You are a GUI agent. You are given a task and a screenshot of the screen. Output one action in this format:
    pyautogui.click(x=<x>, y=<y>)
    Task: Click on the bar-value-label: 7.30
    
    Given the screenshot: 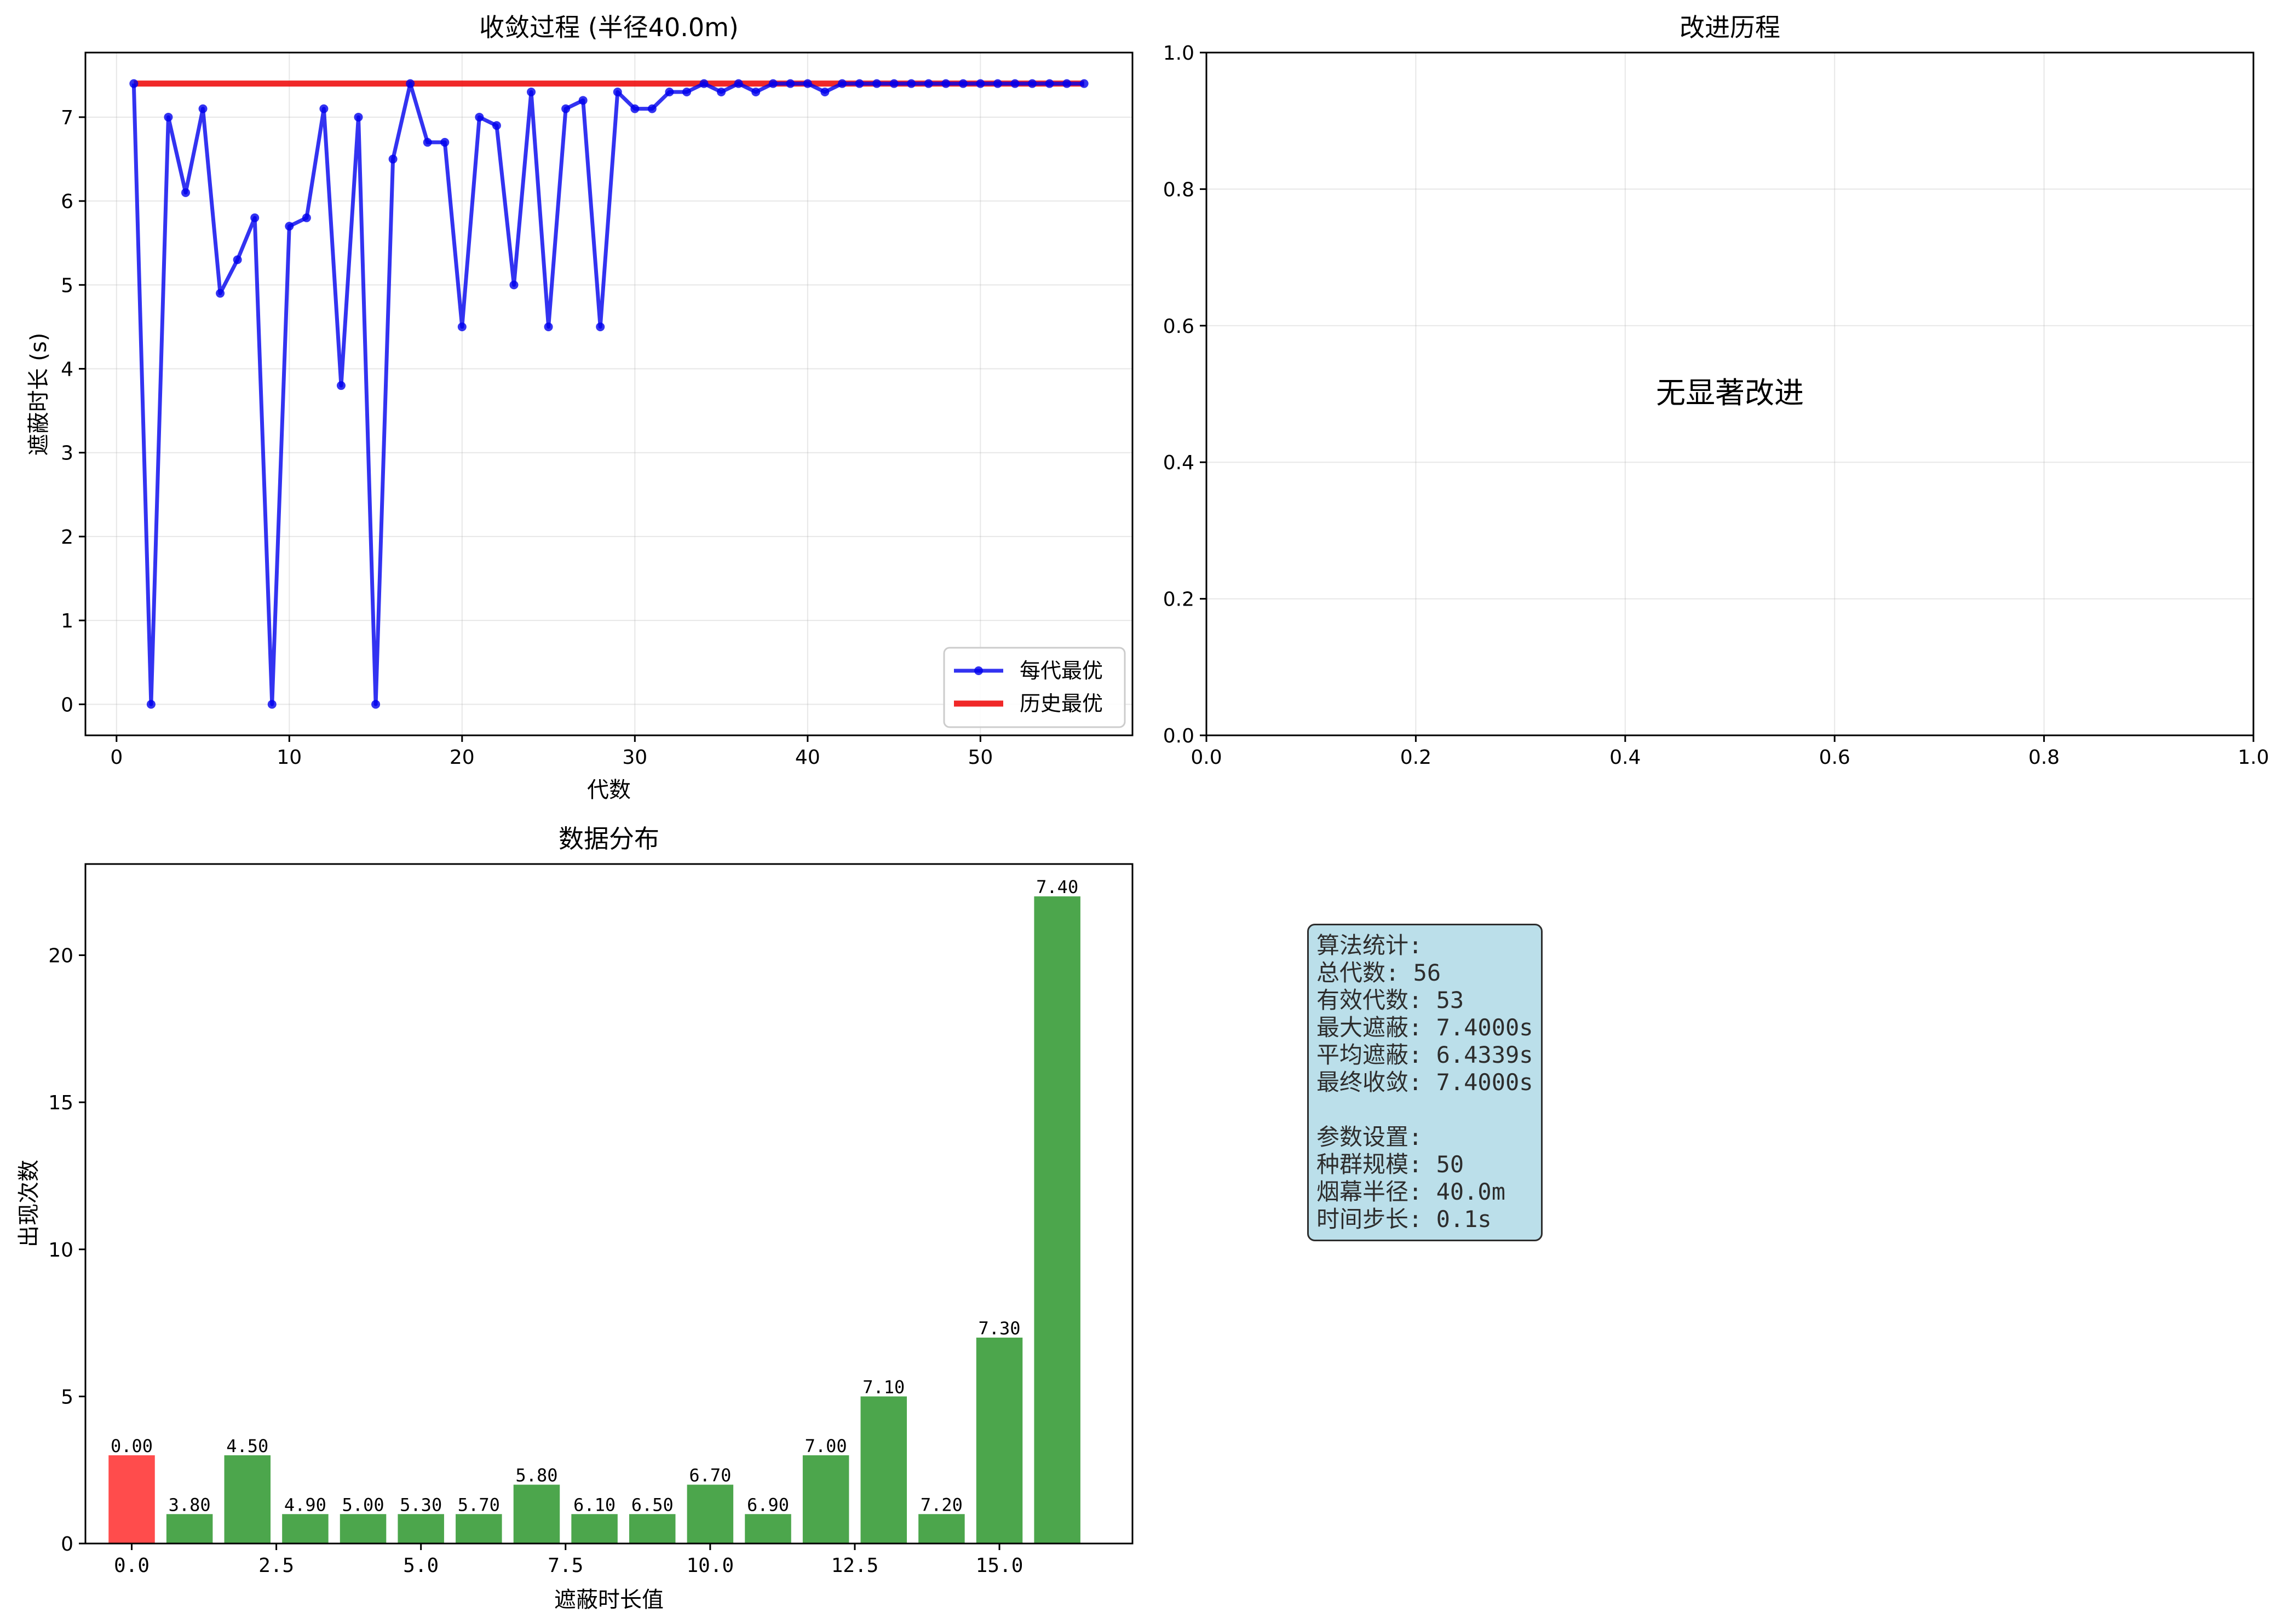 What is the action you would take?
    pyautogui.click(x=1000, y=1329)
    